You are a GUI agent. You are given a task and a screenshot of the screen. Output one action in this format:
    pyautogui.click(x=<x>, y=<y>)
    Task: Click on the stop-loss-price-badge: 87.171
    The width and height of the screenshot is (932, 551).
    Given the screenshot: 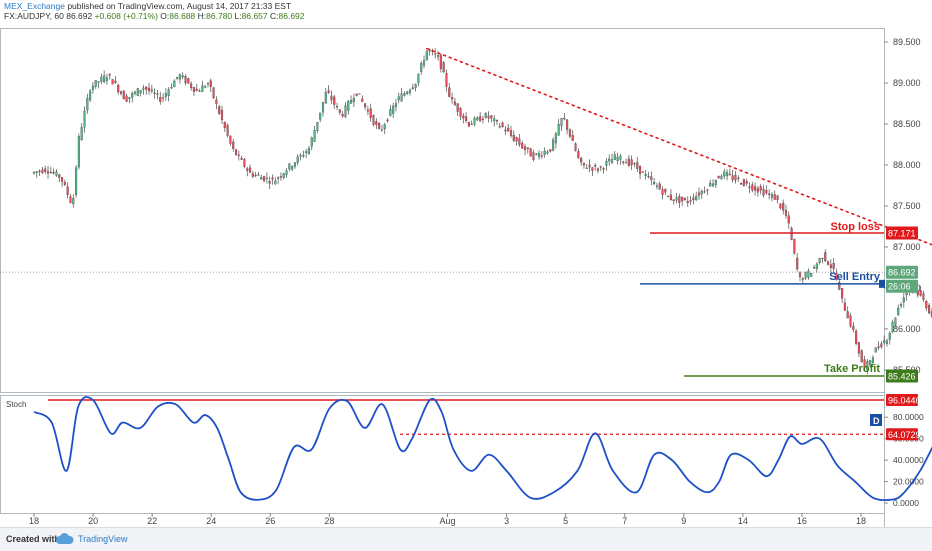 What is the action you would take?
    pyautogui.click(x=902, y=233)
    